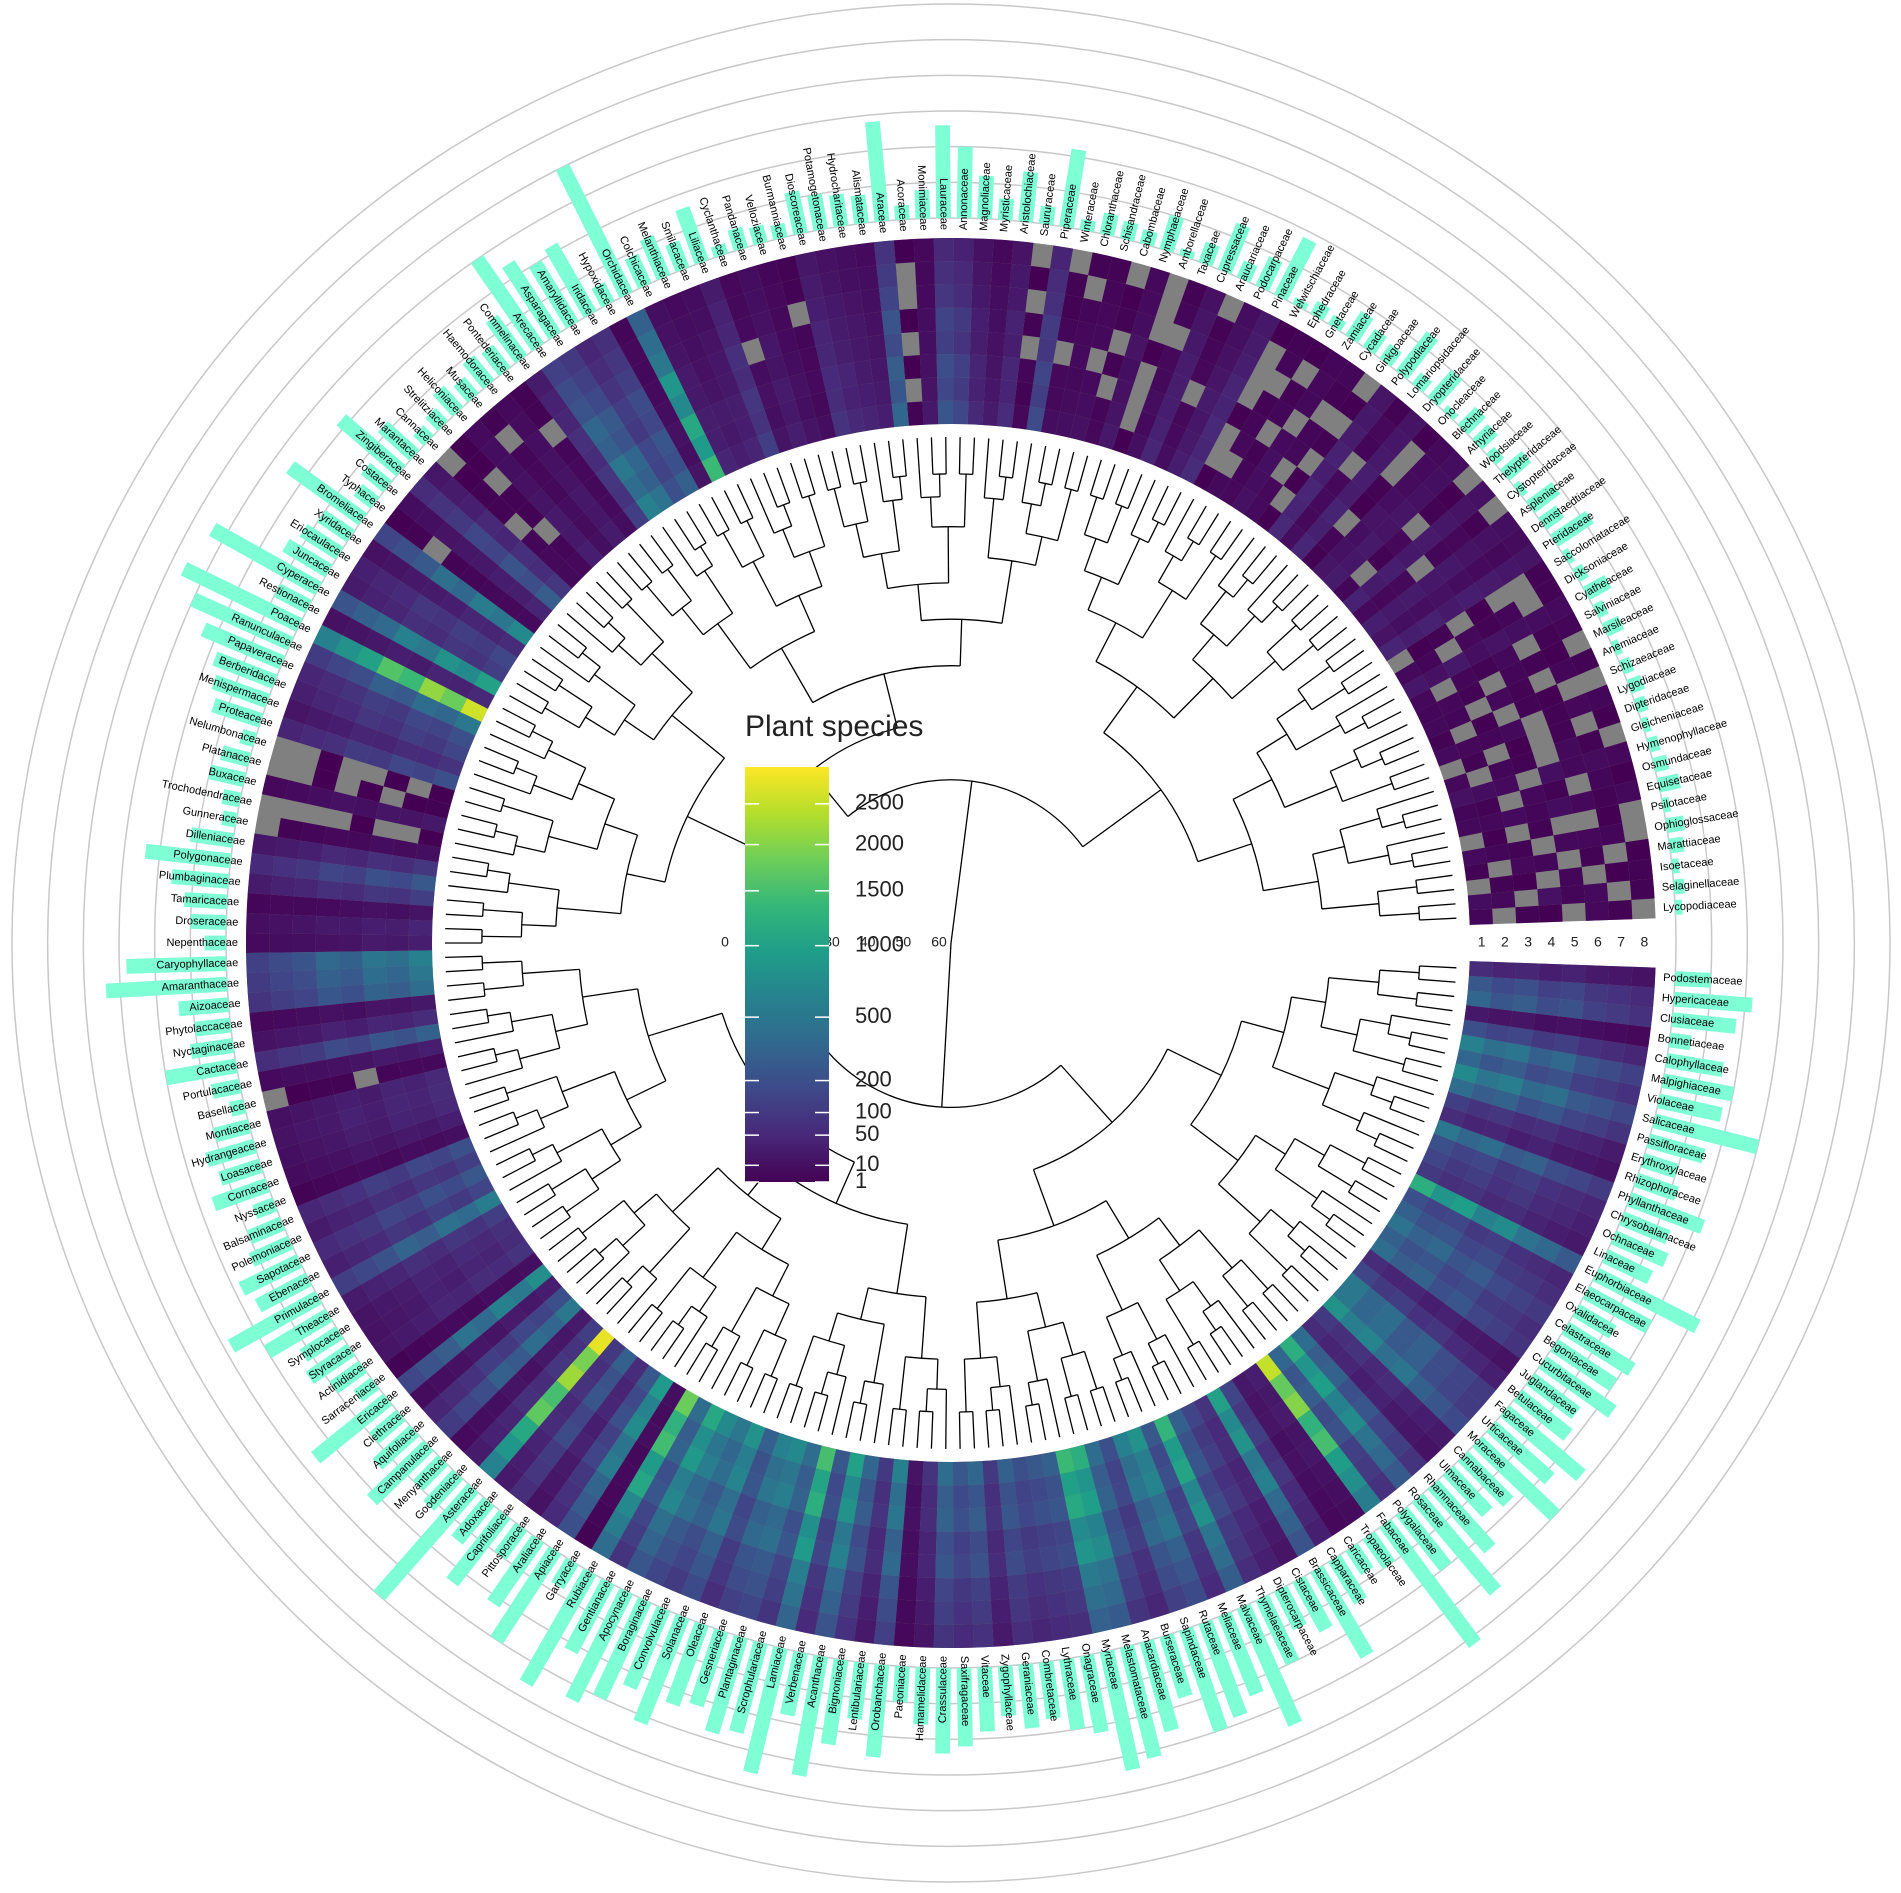 The width and height of the screenshot is (1901, 1893). Describe the element at coordinates (879, 943) in the screenshot. I see `colorbar-label: 1000` at that location.